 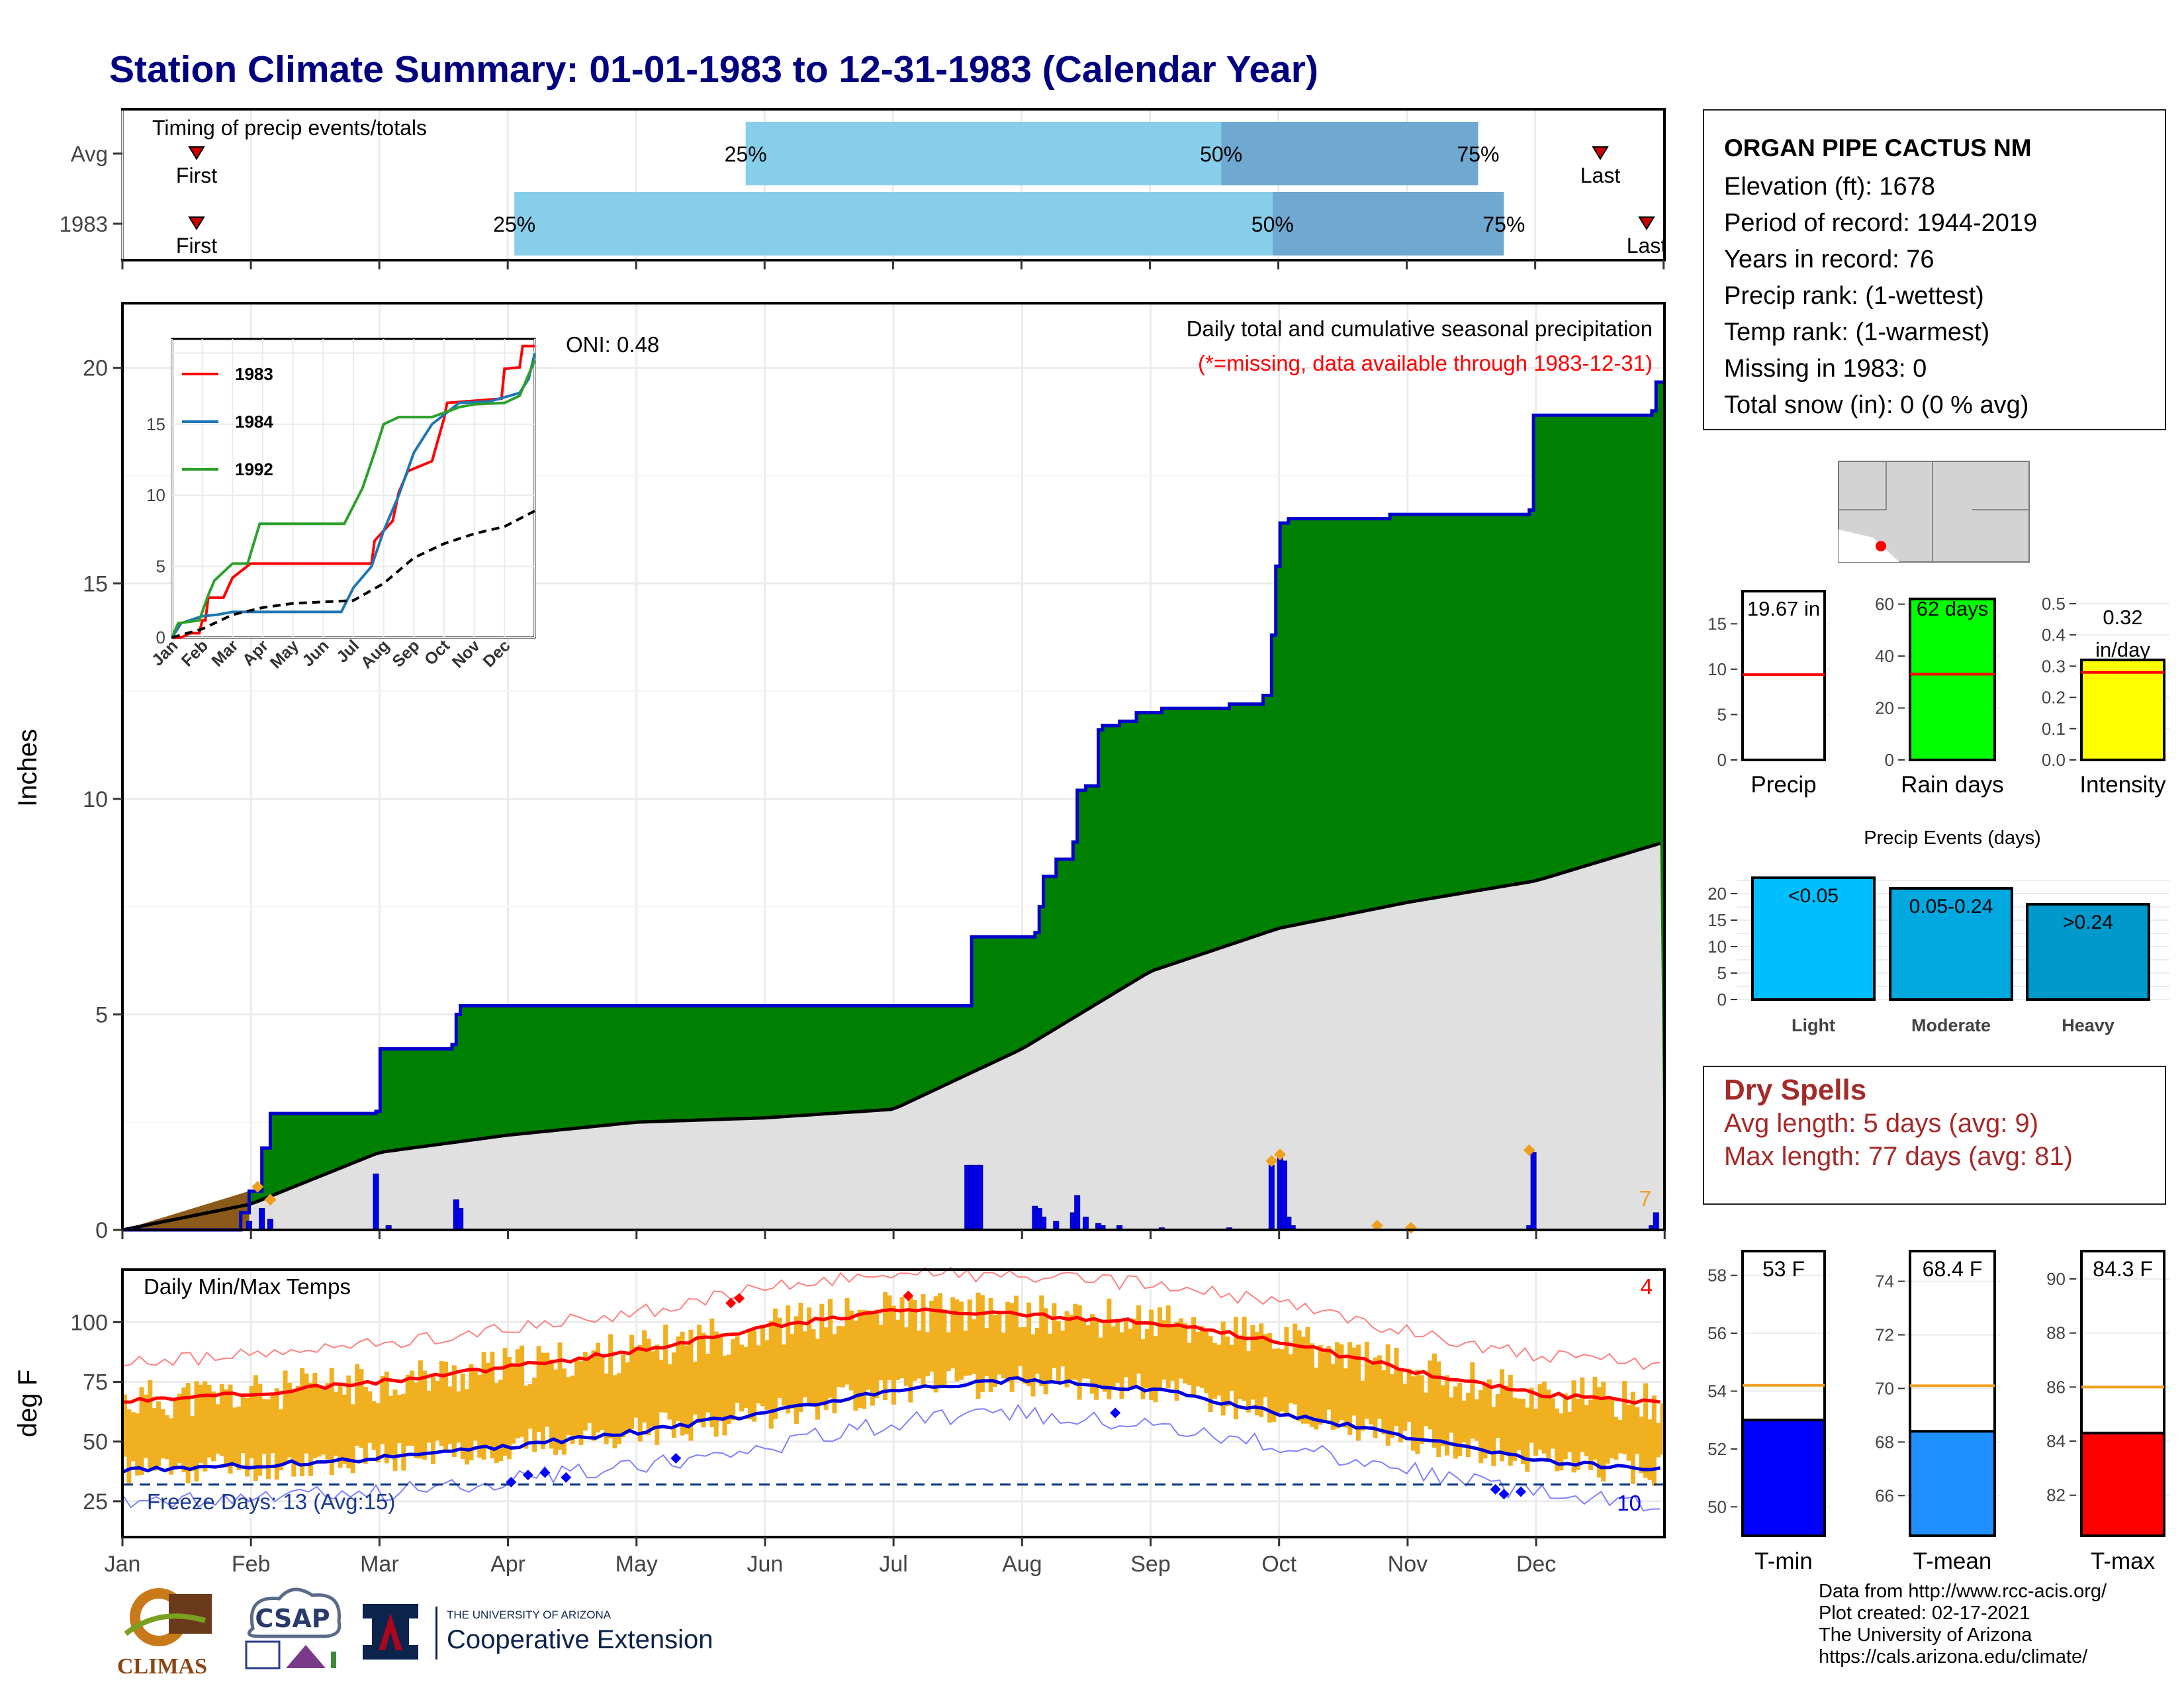 What do you see at coordinates (1885, 1281) in the screenshot?
I see `temp-bar-y-tick: 74` at bounding box center [1885, 1281].